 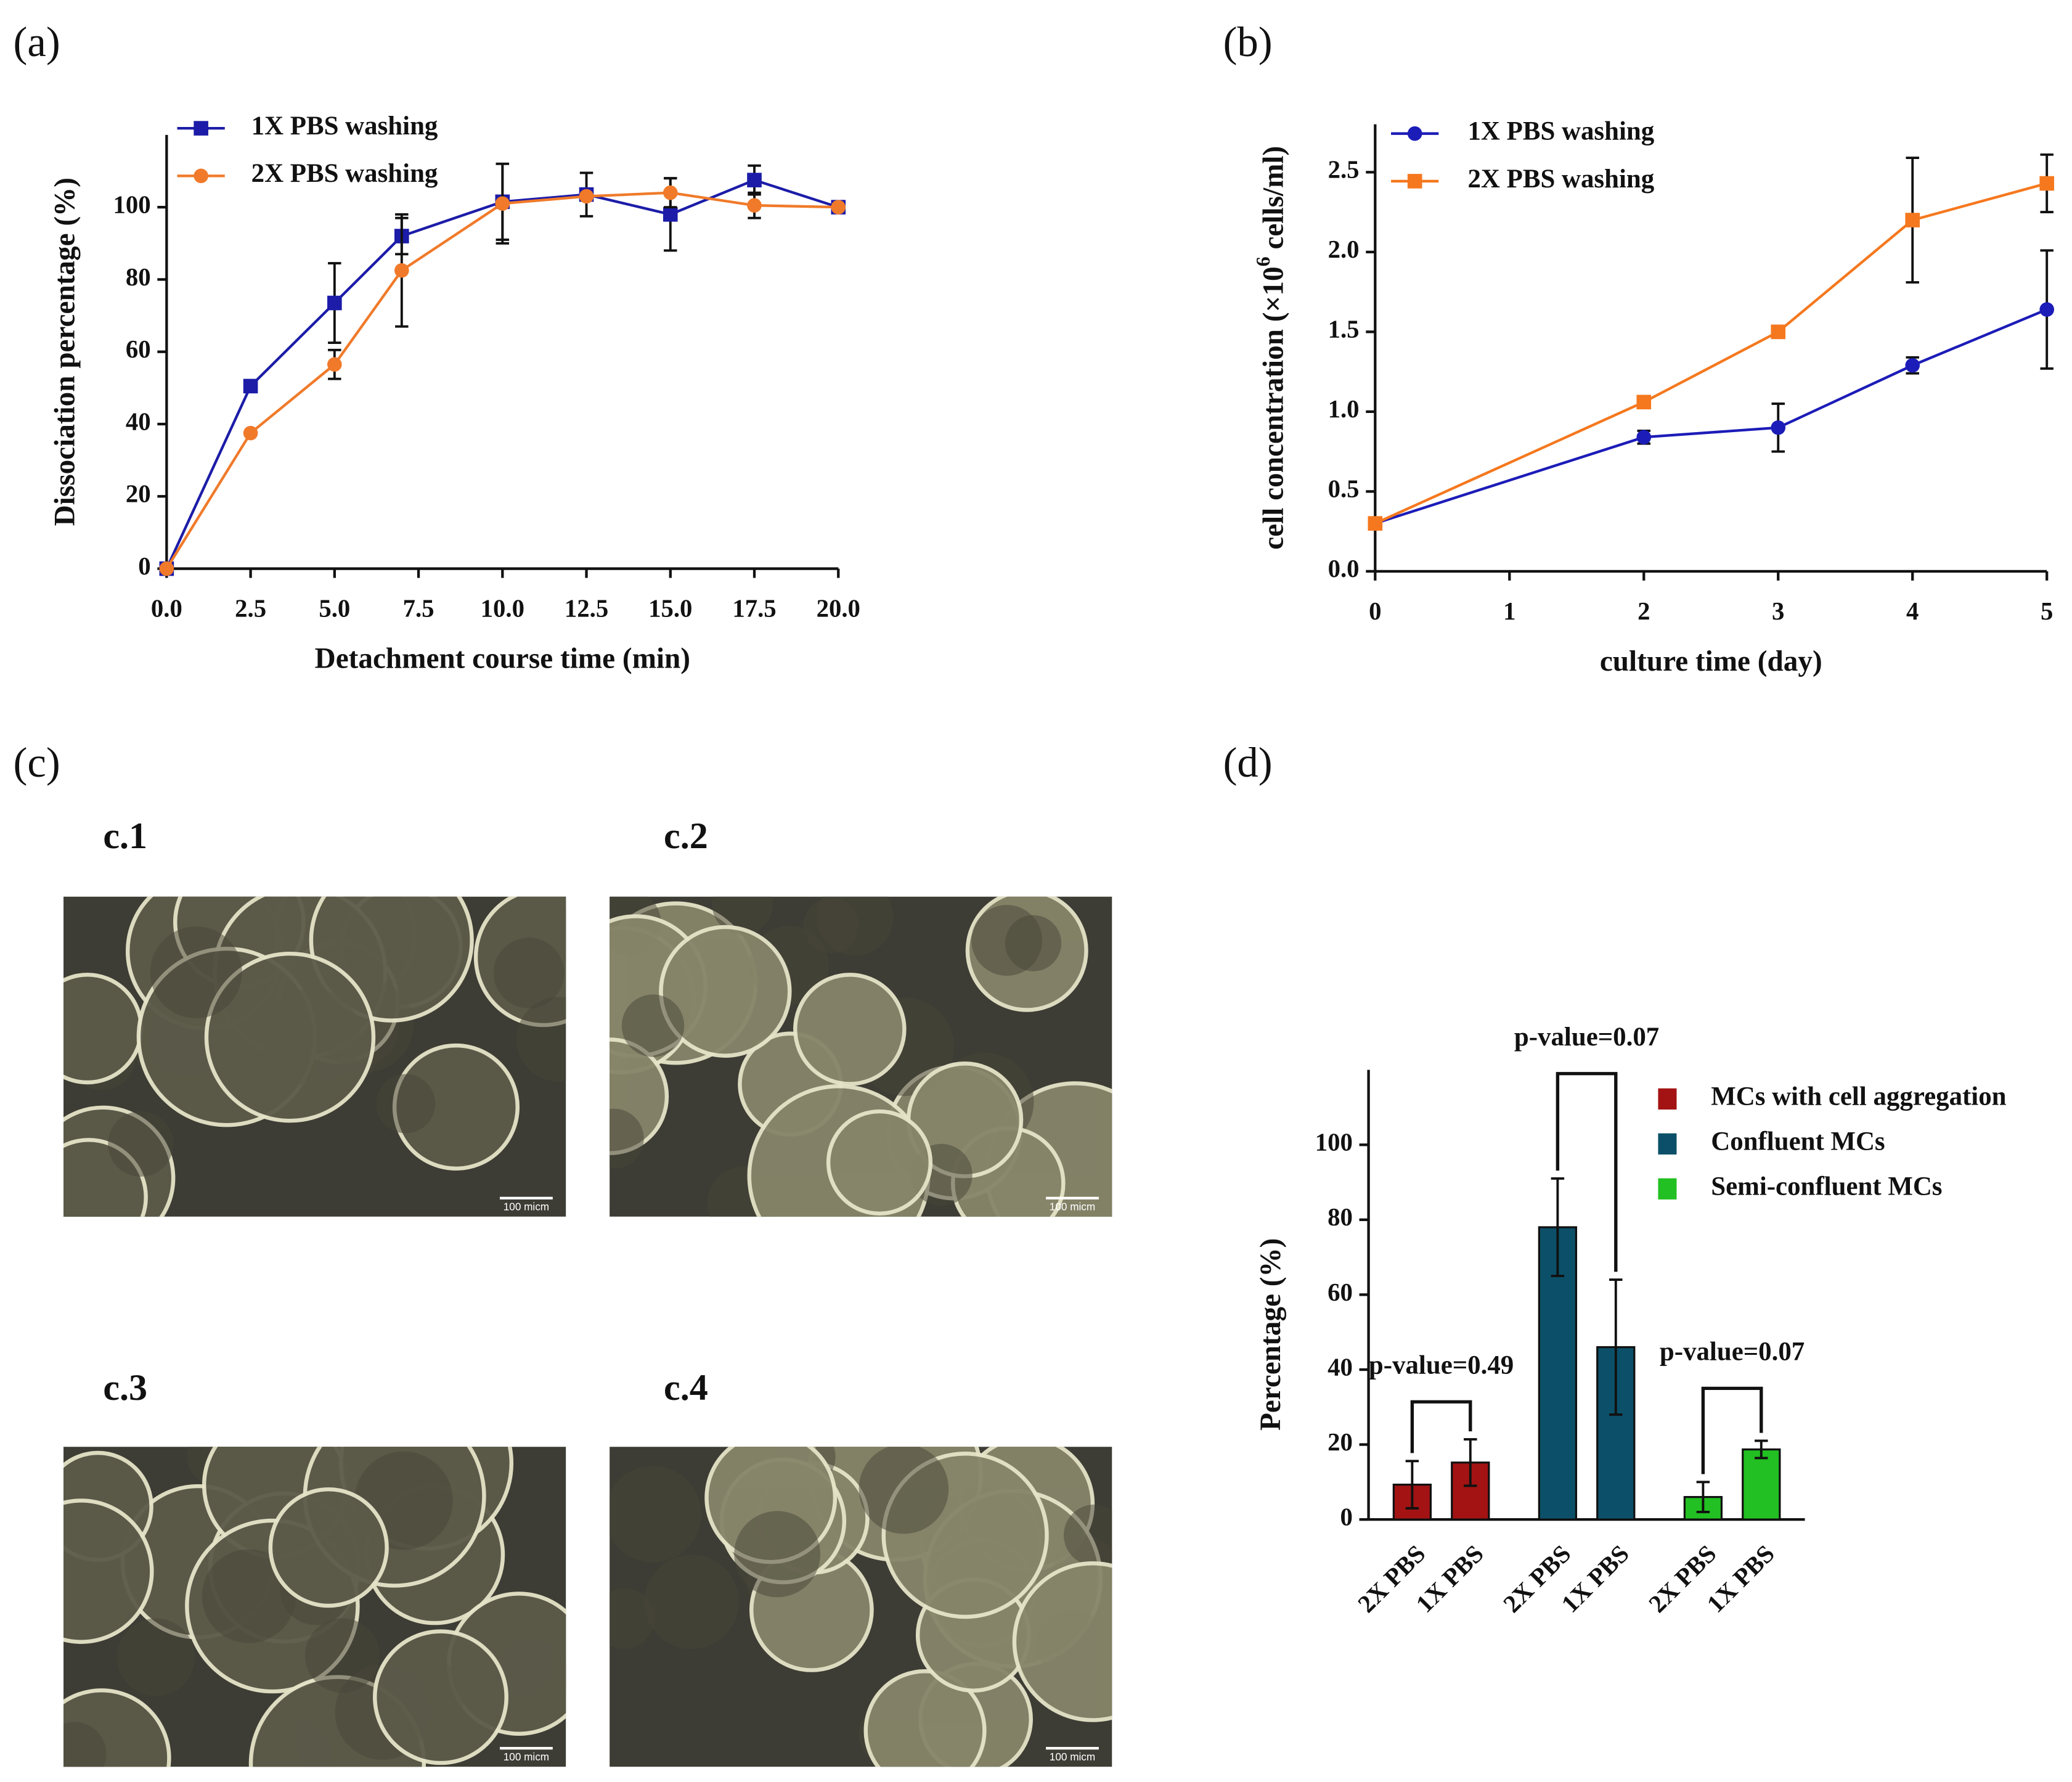 What do you see at coordinates (1273, 407) in the screenshot?
I see `y-axis-title-part: cell concentration (×10` at bounding box center [1273, 407].